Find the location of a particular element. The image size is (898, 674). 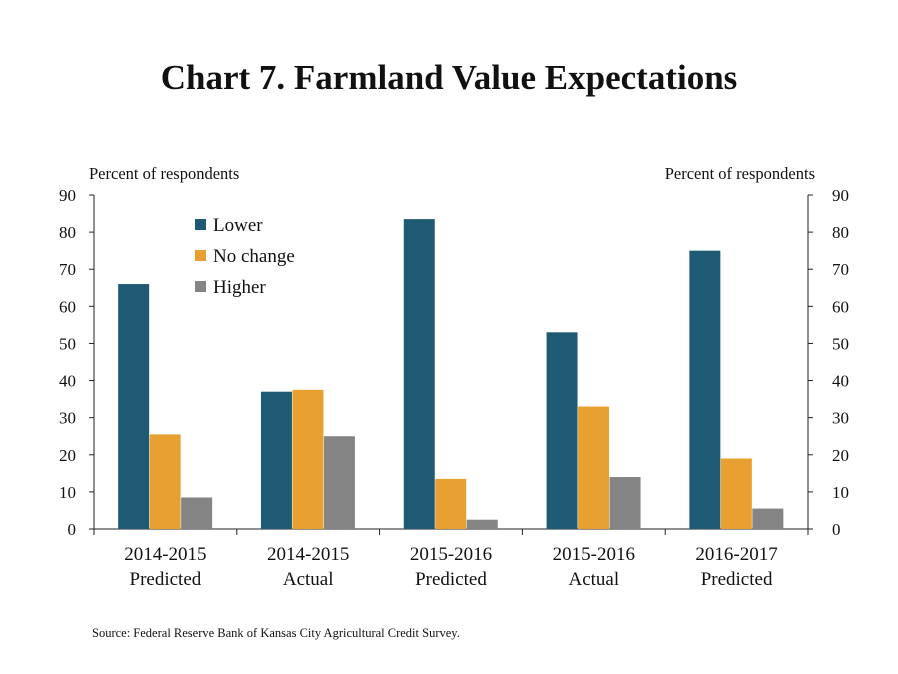

legend-label: Higher is located at coordinates (239, 287).